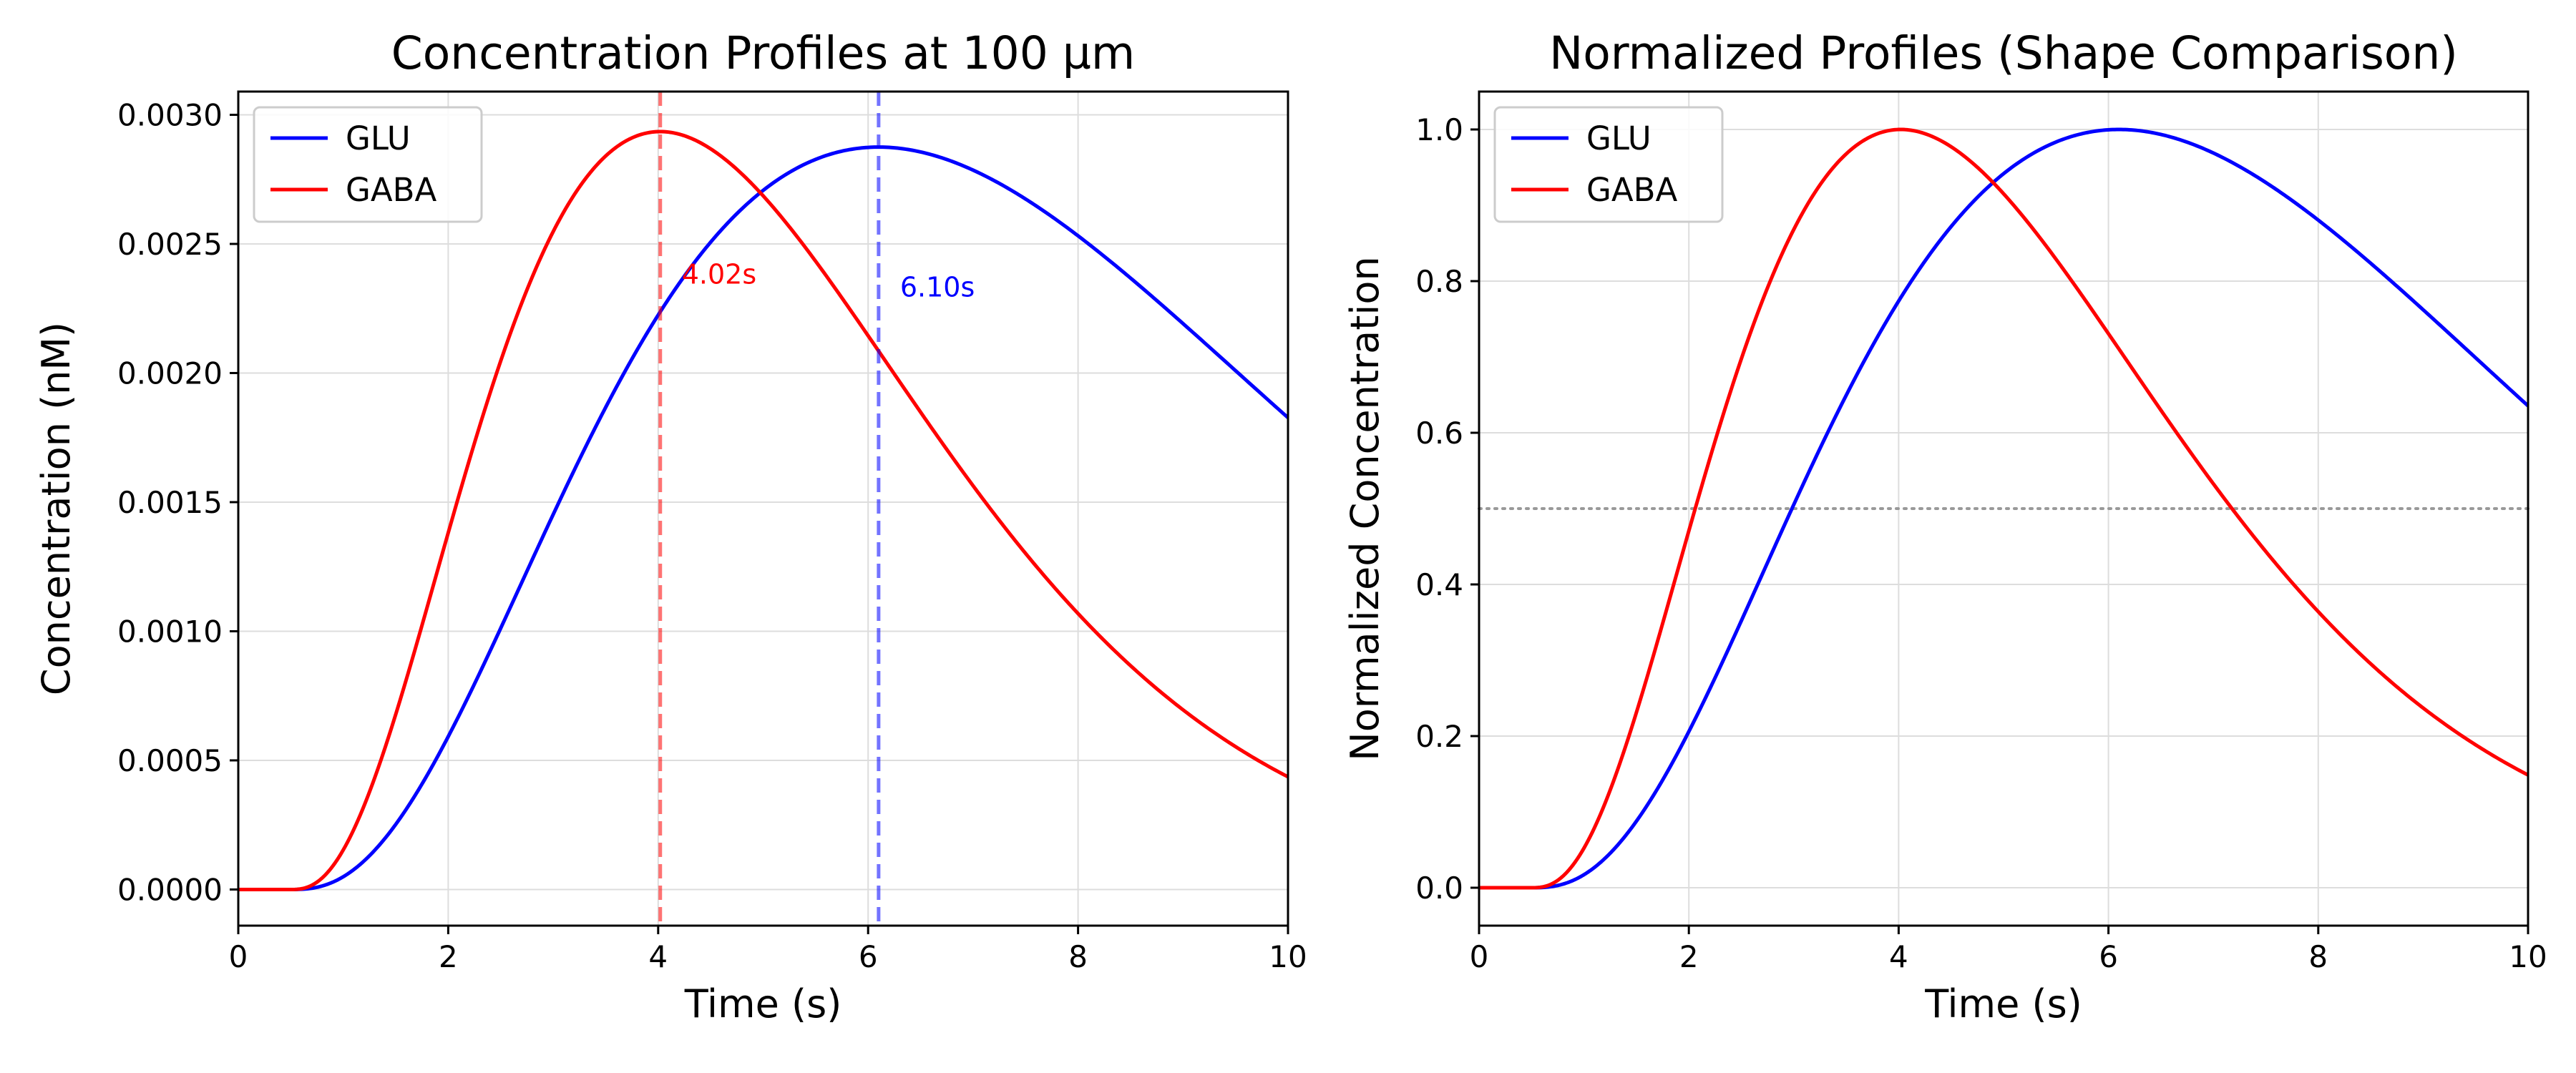 The width and height of the screenshot is (2576, 1073). Describe the element at coordinates (170, 244) in the screenshot. I see `y-tick-label: 0.0025` at that location.